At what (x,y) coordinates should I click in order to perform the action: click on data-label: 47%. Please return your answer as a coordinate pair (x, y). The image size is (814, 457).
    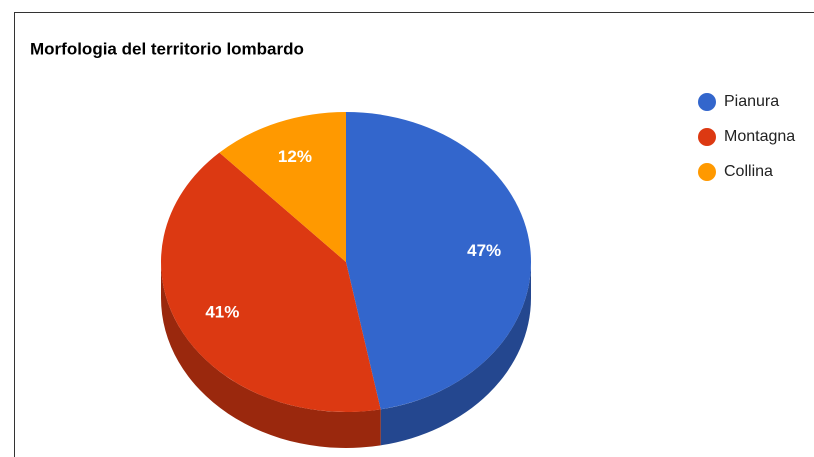
    Looking at the image, I should click on (484, 250).